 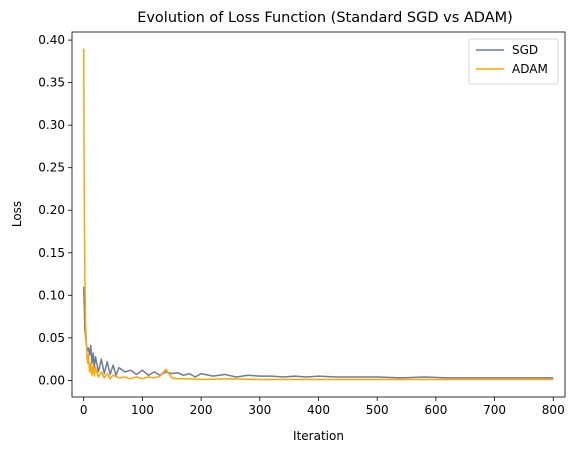 What do you see at coordinates (525, 50) in the screenshot?
I see `legend-label-sgd: SGD` at bounding box center [525, 50].